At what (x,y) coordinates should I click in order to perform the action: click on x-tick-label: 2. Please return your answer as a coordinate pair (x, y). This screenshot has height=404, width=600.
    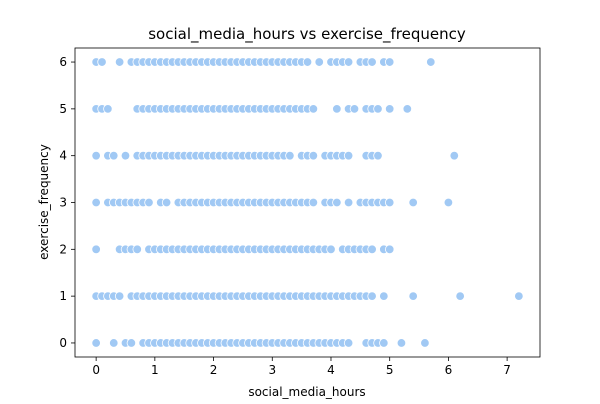
    Looking at the image, I should click on (214, 370).